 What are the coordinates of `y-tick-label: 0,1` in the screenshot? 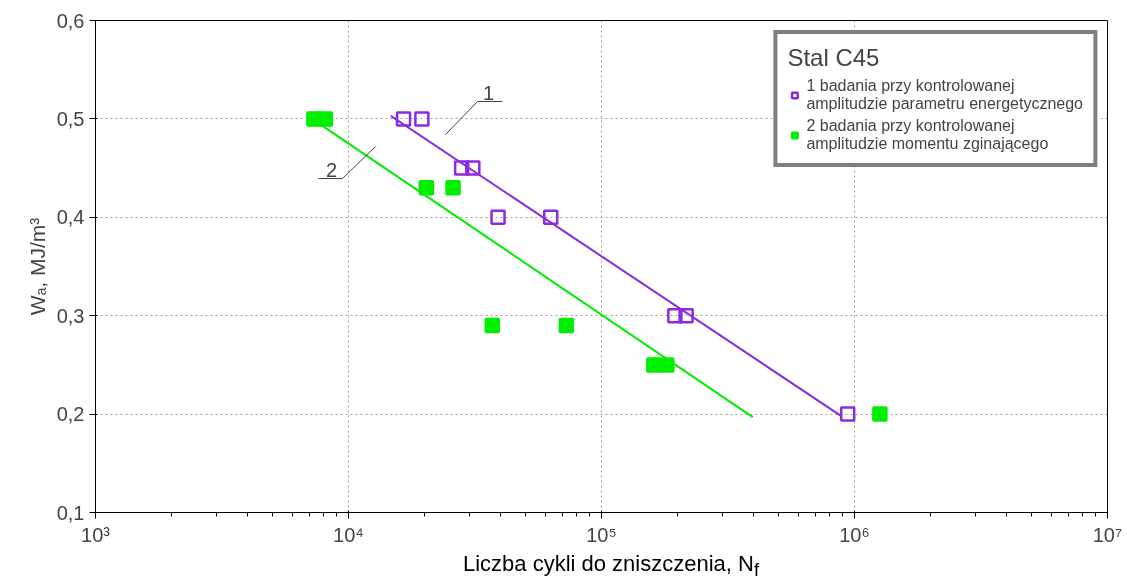 It's located at (70, 512).